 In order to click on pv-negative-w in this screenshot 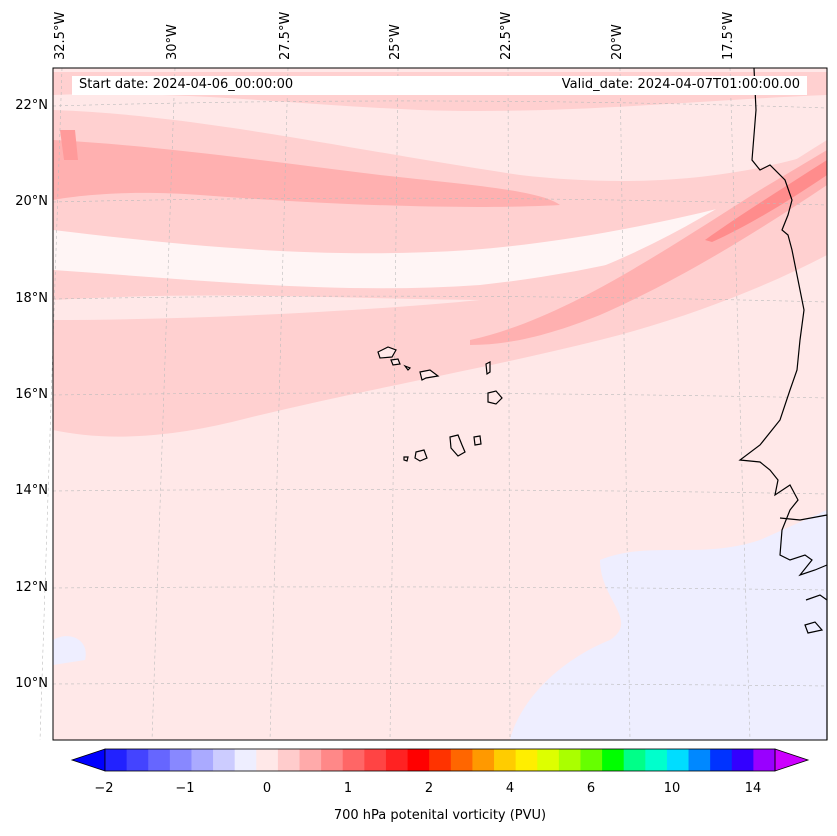, I will do `click(69, 650)`.